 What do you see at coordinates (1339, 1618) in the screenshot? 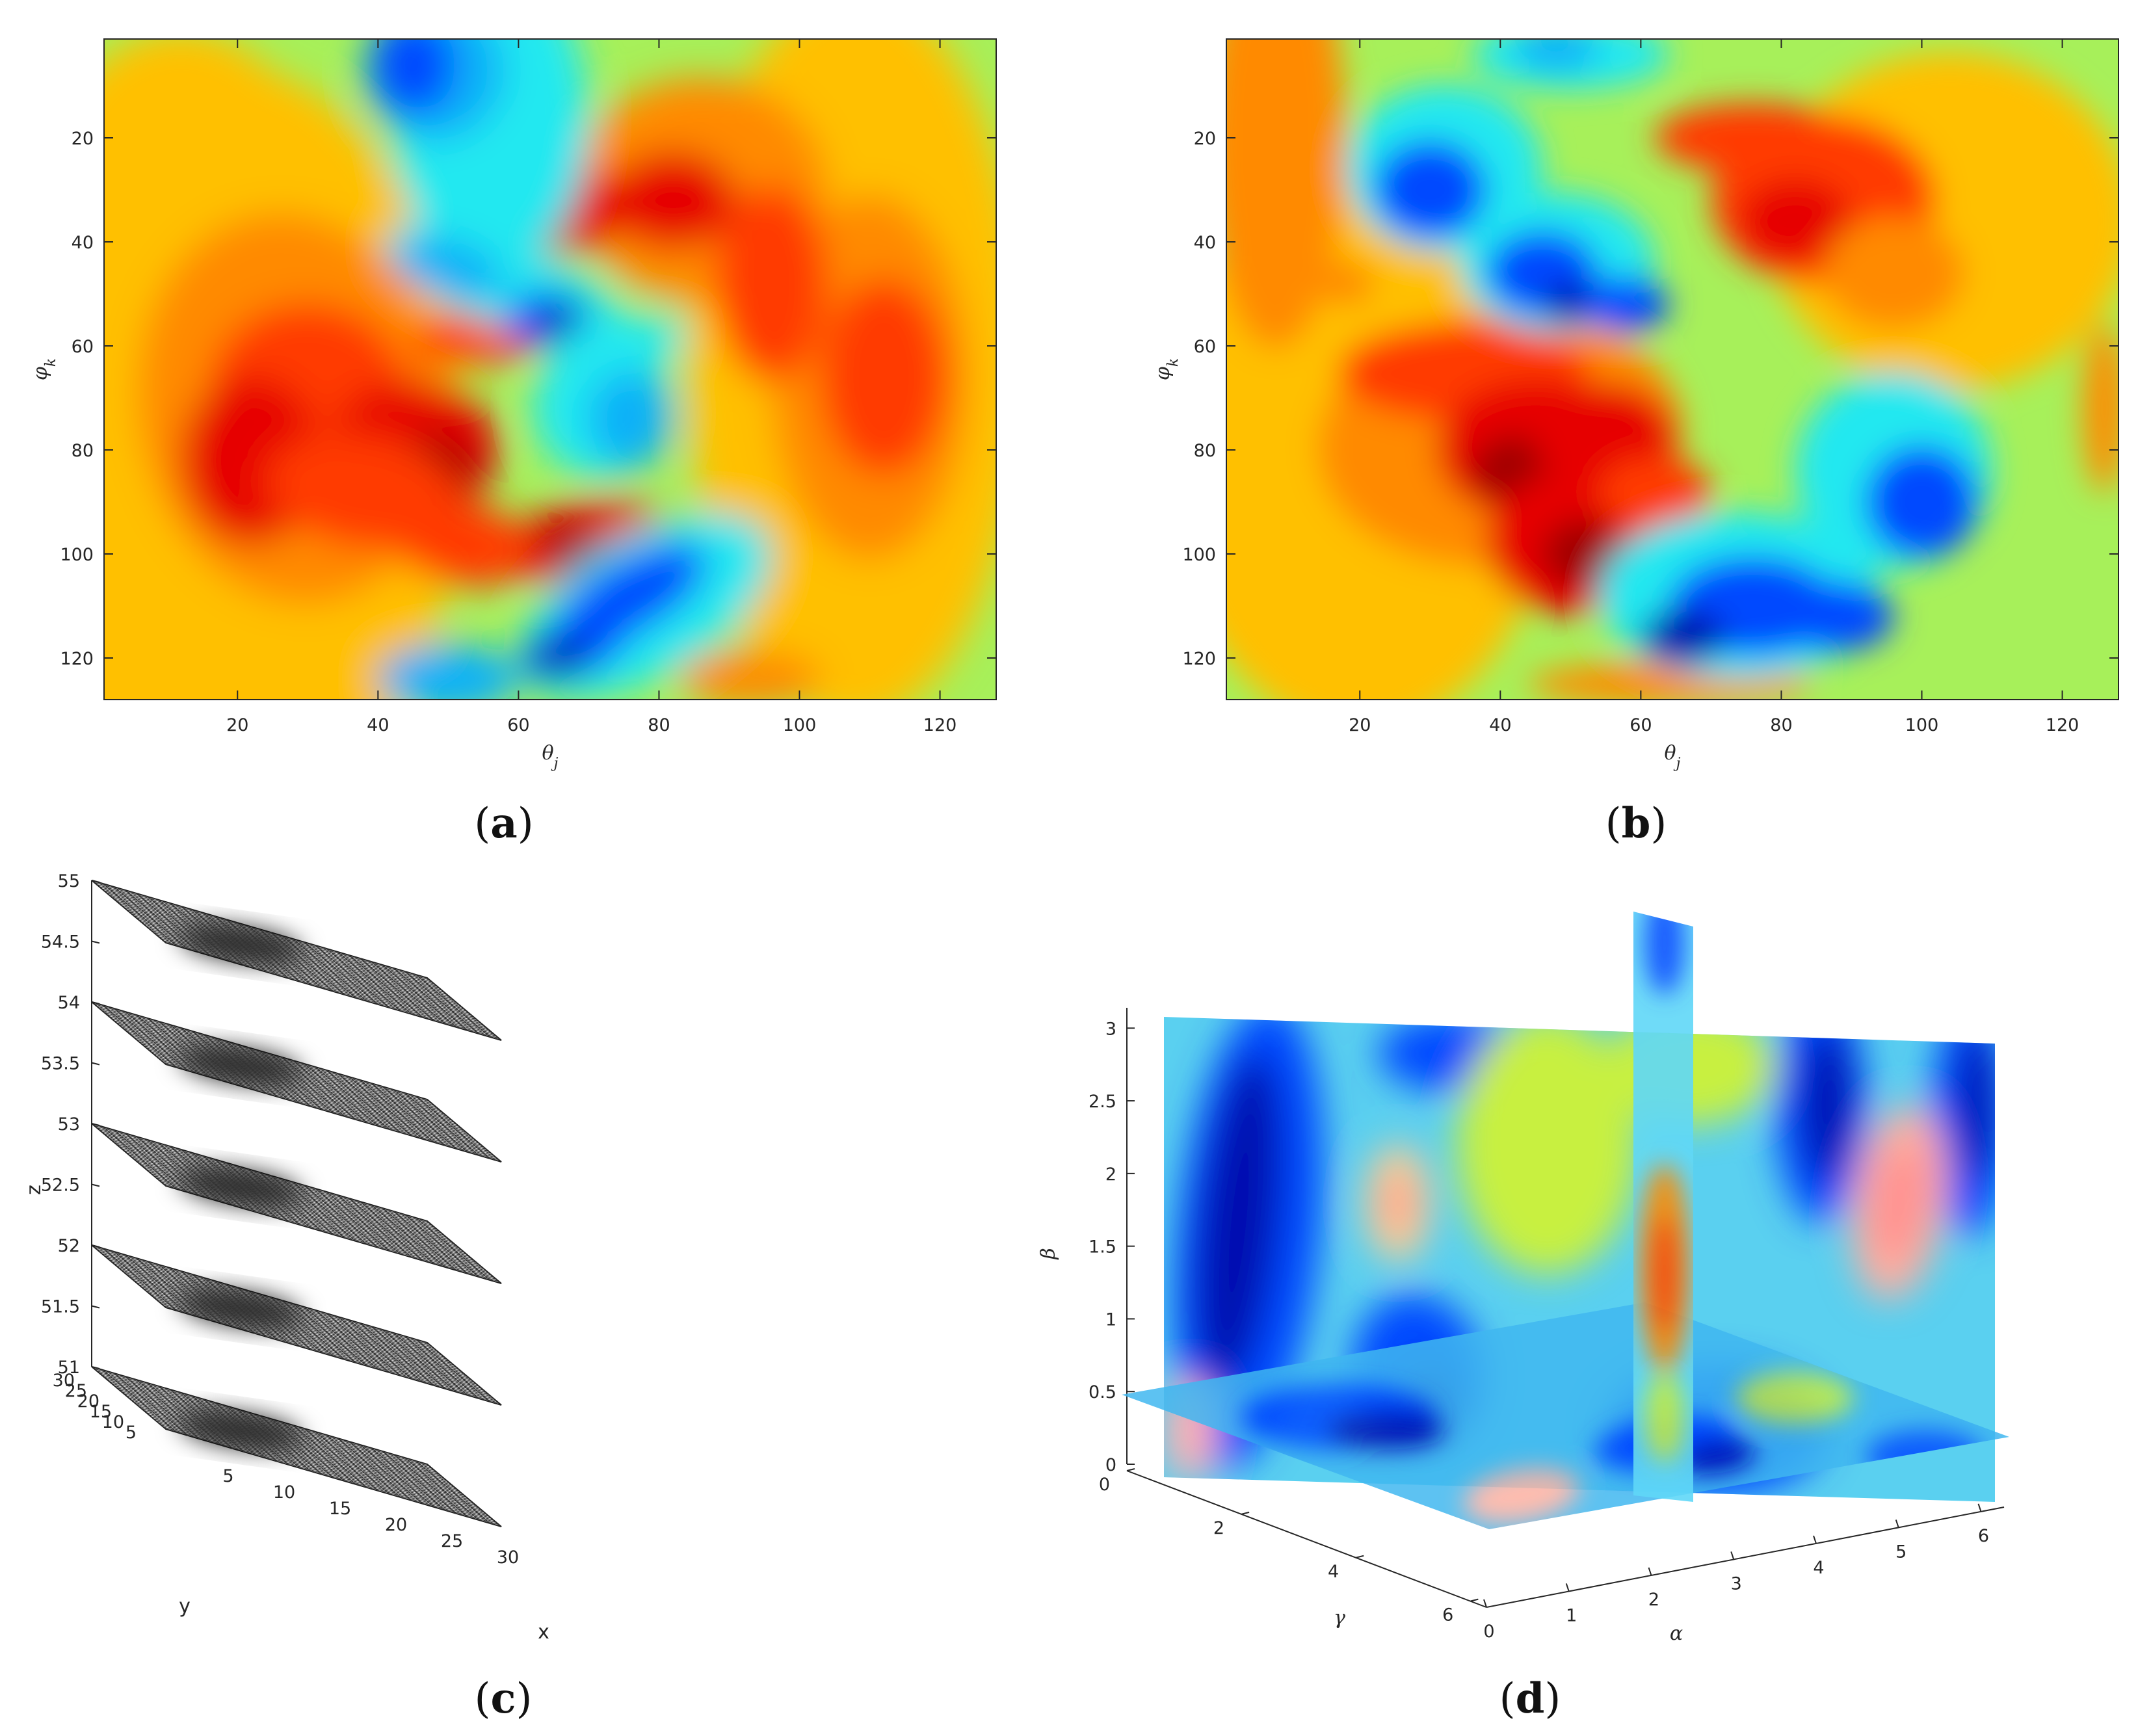
I see `y-axis-label-d: γ` at bounding box center [1339, 1618].